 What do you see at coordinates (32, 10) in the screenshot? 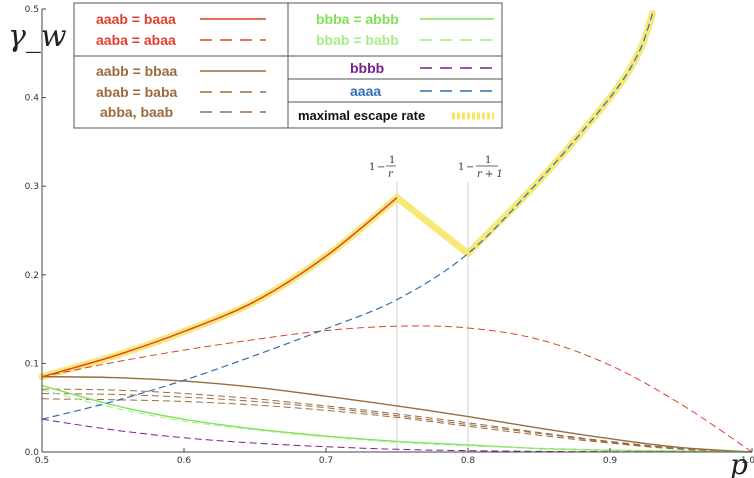
I see `y-tick-label: 0.5` at bounding box center [32, 10].